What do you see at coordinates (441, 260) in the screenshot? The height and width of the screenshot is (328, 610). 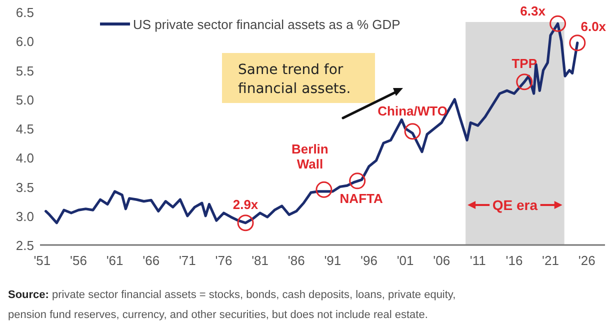 I see `x-tick-label: '06` at bounding box center [441, 260].